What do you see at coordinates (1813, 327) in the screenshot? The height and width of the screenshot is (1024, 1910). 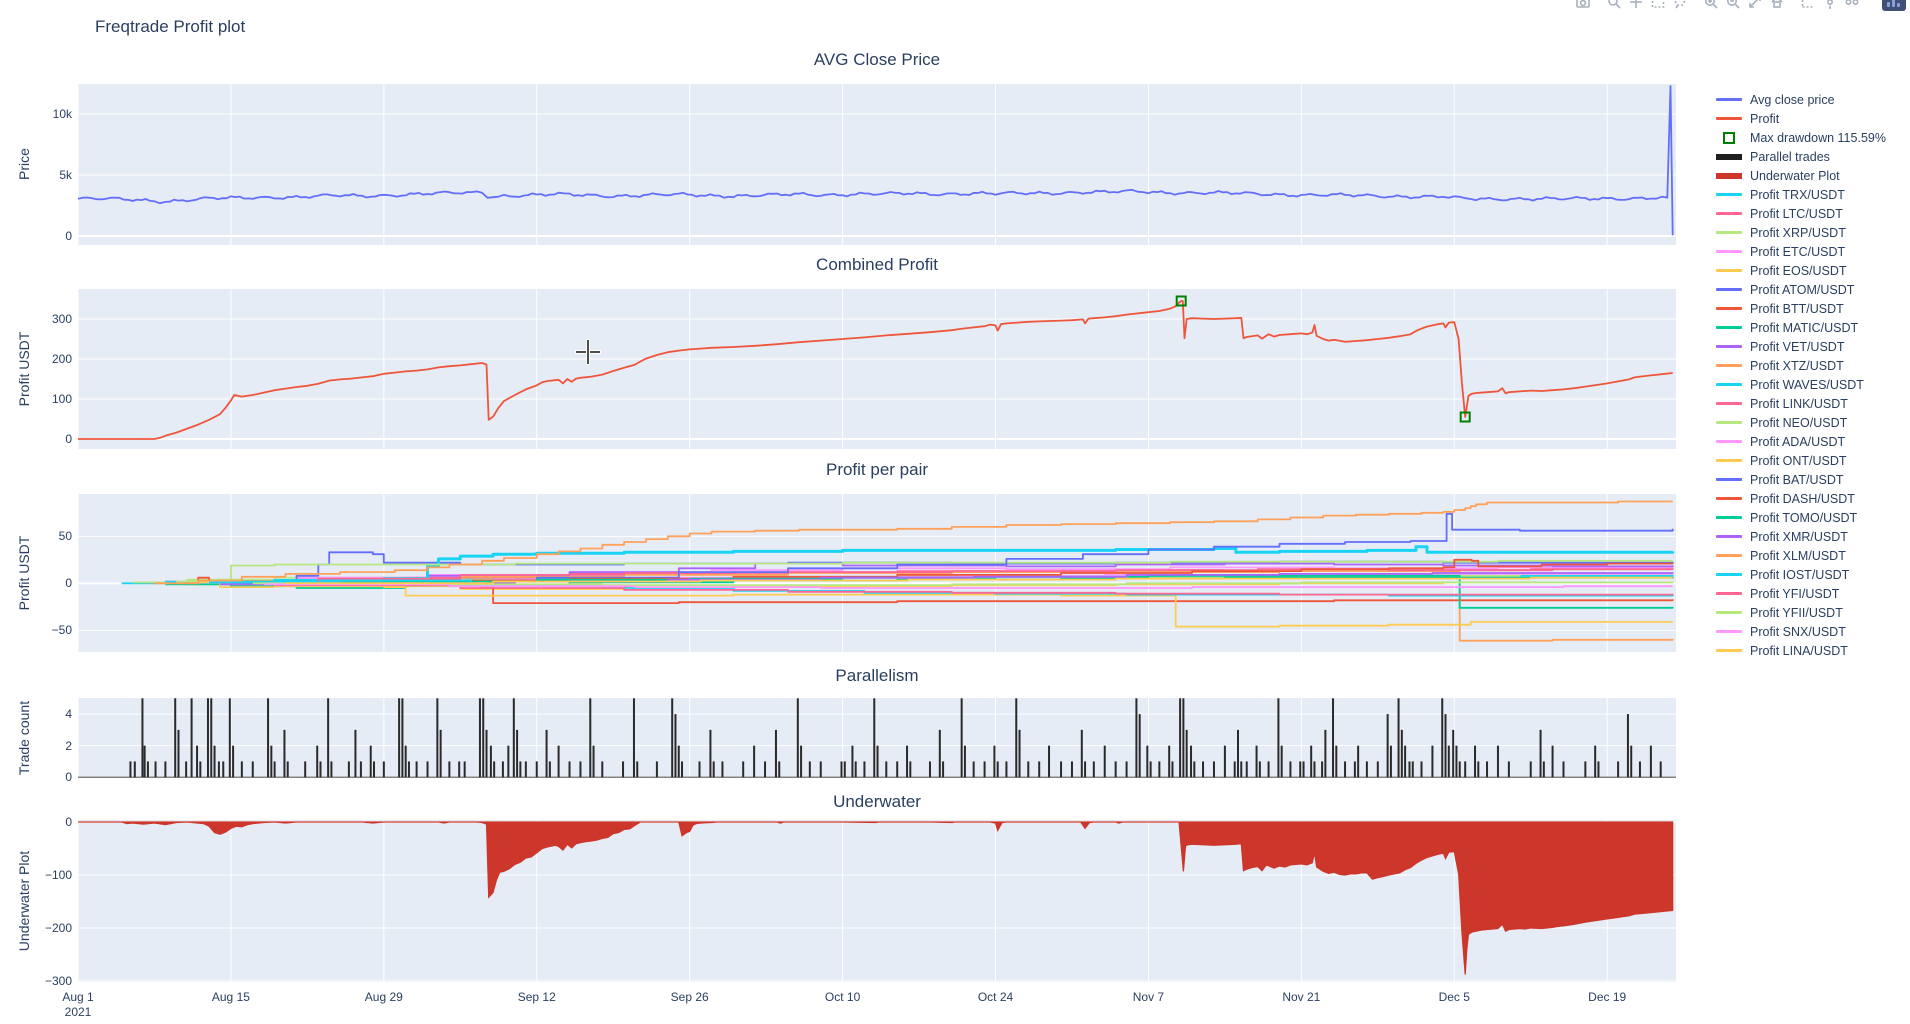 I see `legend-item-12: Profit MATIC/USDT` at bounding box center [1813, 327].